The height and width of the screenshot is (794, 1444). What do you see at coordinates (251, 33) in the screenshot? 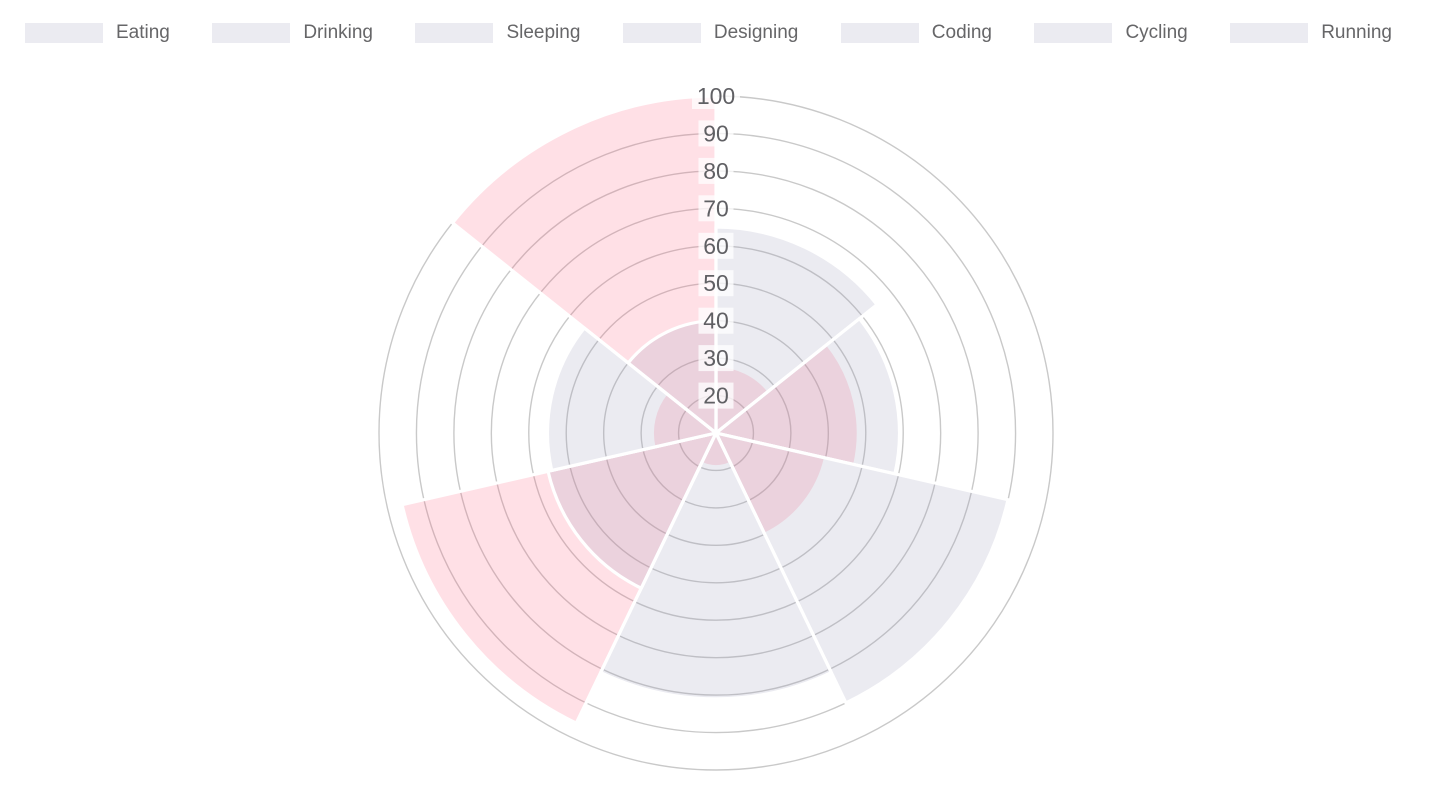
I see `legend-swatch-drinking` at bounding box center [251, 33].